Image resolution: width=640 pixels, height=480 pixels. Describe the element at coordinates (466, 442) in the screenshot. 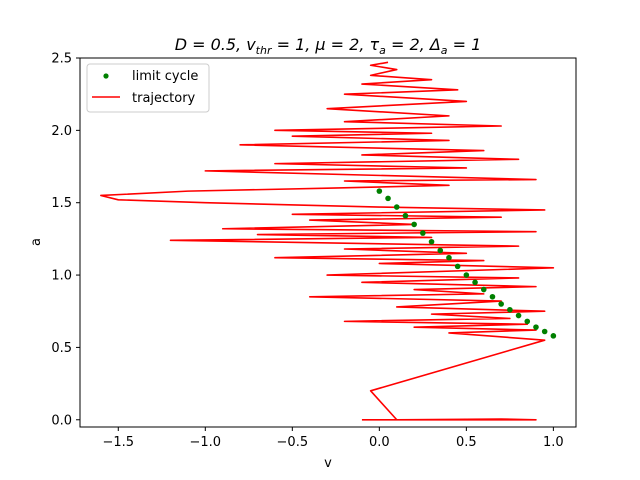

I see `x-tick-label: 0.5` at that location.